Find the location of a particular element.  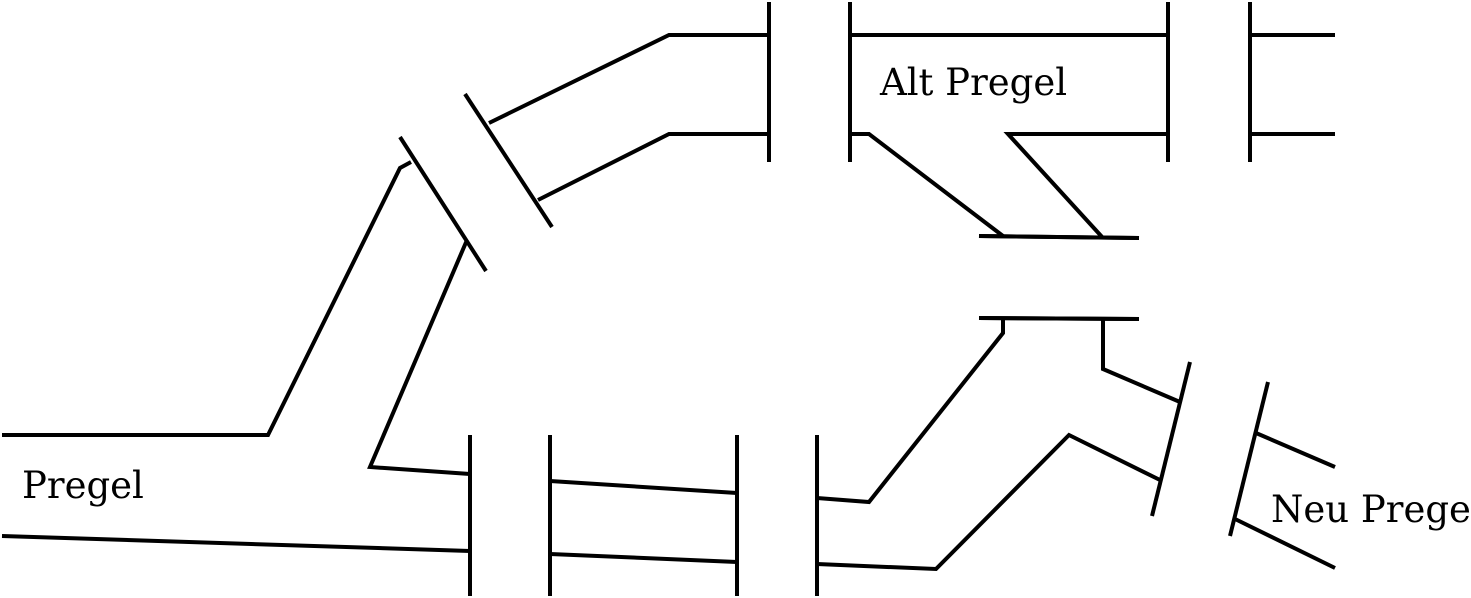

island-east-upper-bank is located at coordinates (927, 185).